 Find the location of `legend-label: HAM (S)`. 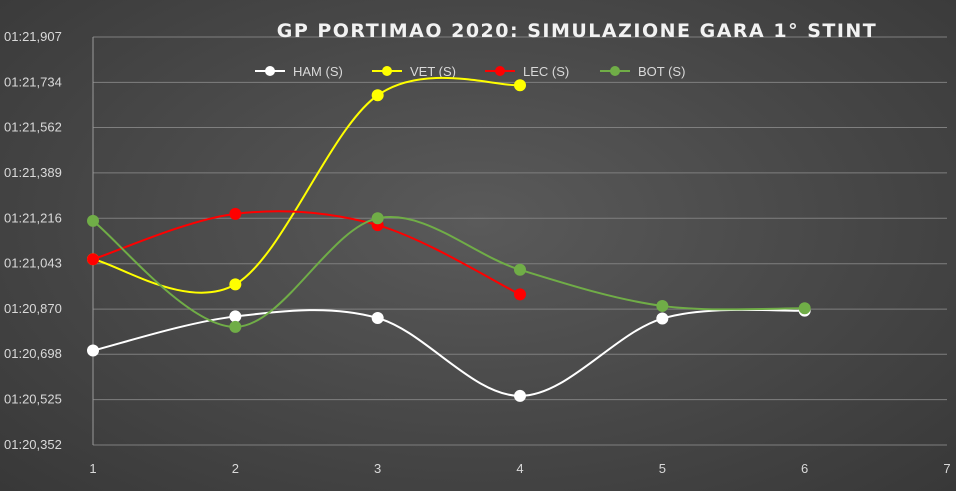

legend-label: HAM (S) is located at coordinates (318, 71).